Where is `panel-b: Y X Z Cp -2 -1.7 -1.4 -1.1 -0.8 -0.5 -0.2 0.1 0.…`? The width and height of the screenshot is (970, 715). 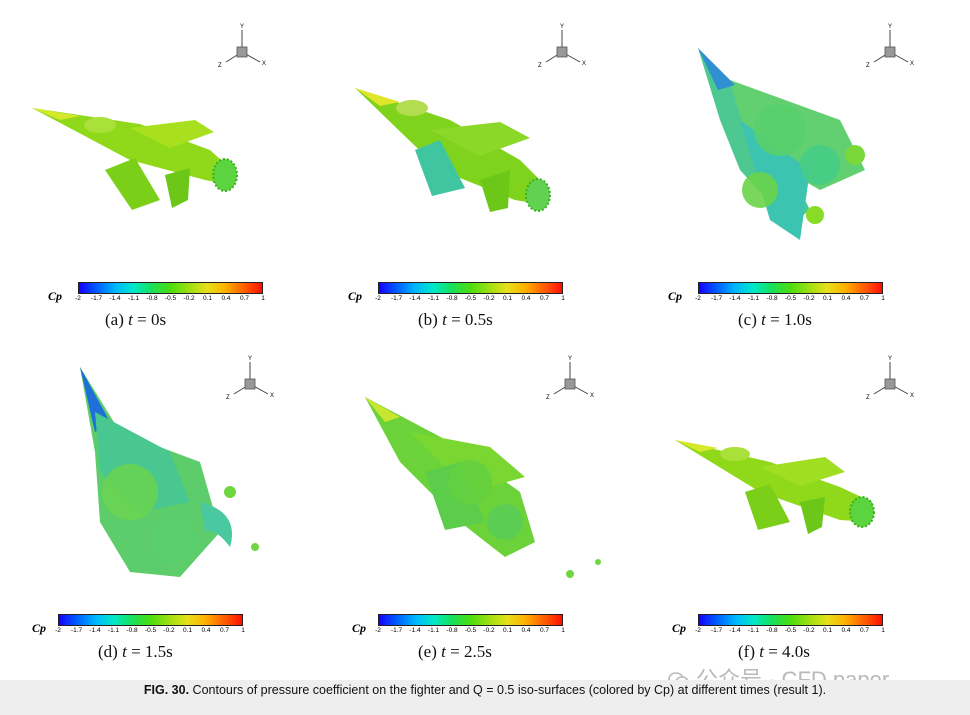 panel-b: Y X Z Cp -2 -1.7 -1.4 -1.1 -0.8 -0.5 -0.2 0.1 0.… is located at coordinates (475, 174).